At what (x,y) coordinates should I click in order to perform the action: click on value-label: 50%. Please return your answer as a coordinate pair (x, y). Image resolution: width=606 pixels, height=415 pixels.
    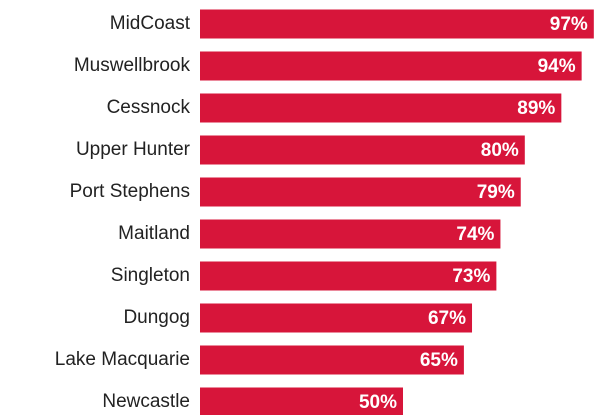
    Looking at the image, I should click on (378, 402).